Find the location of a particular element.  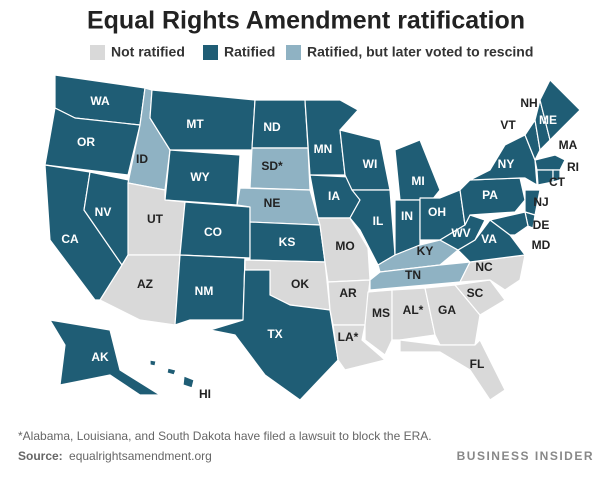

title: Equal Rights Amendment ratification is located at coordinates (306, 21).